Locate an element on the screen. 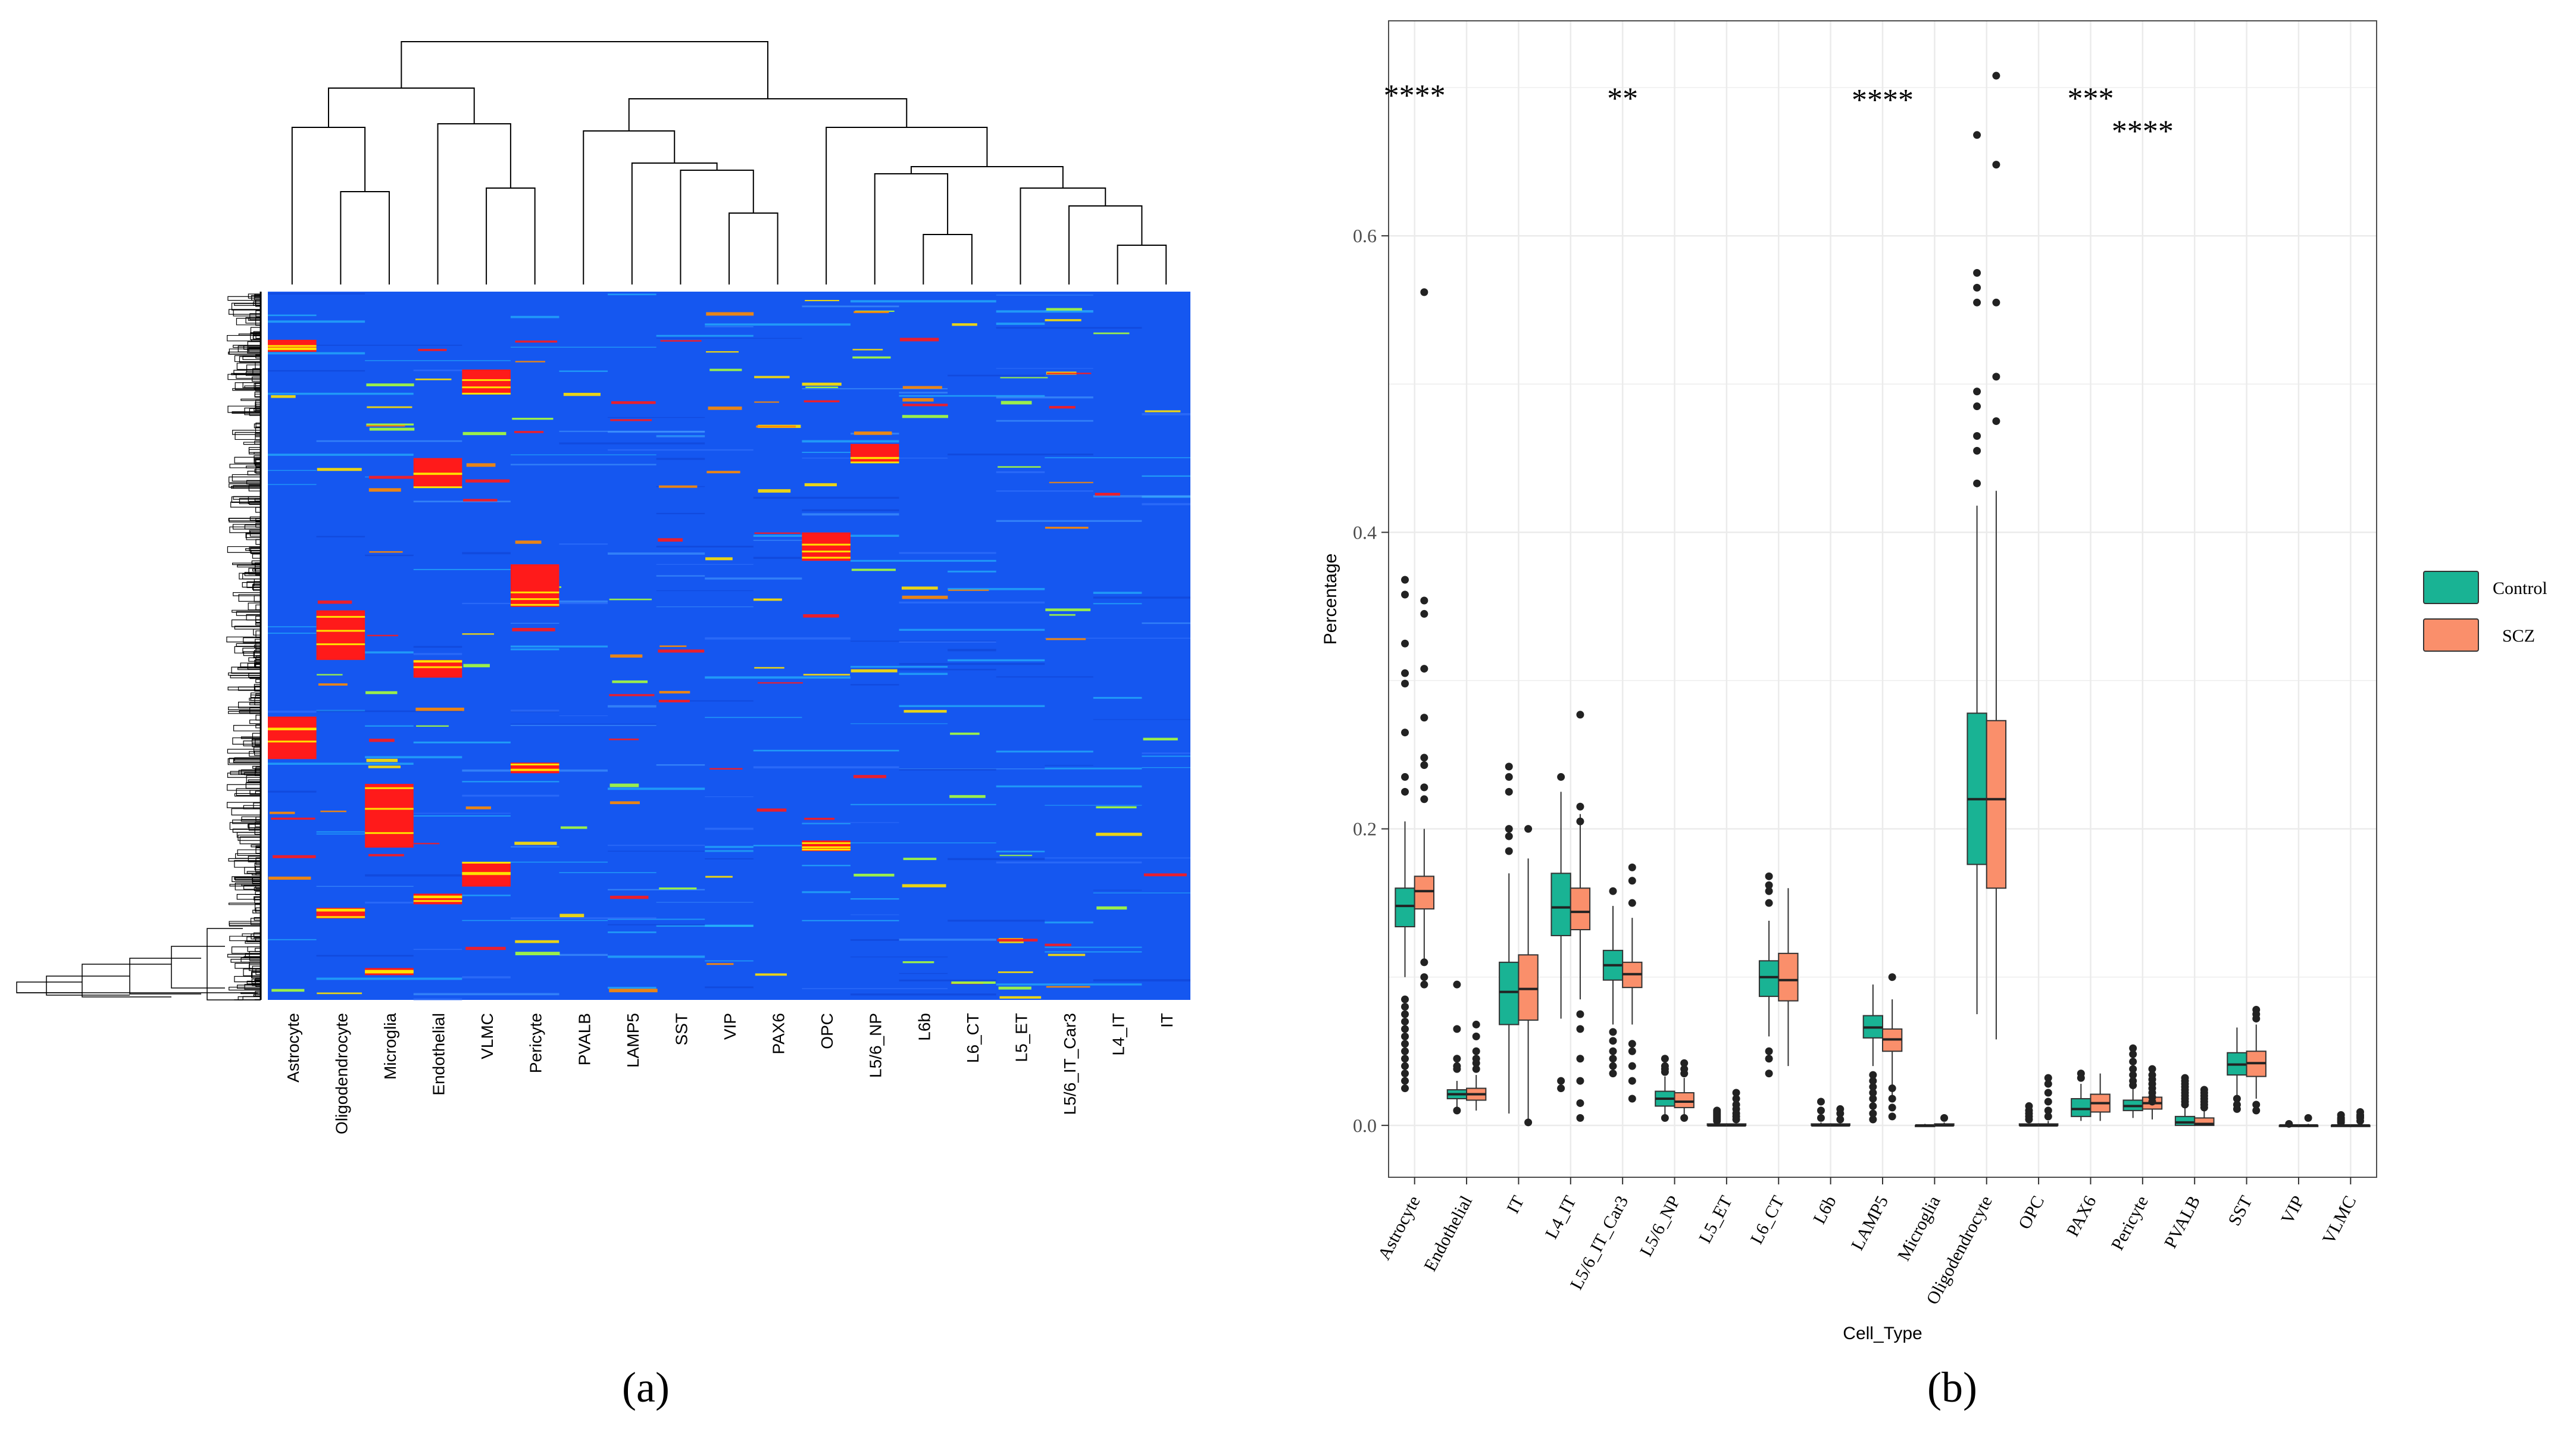 The width and height of the screenshot is (2576, 1432). significance-label: **** is located at coordinates (1883, 100).